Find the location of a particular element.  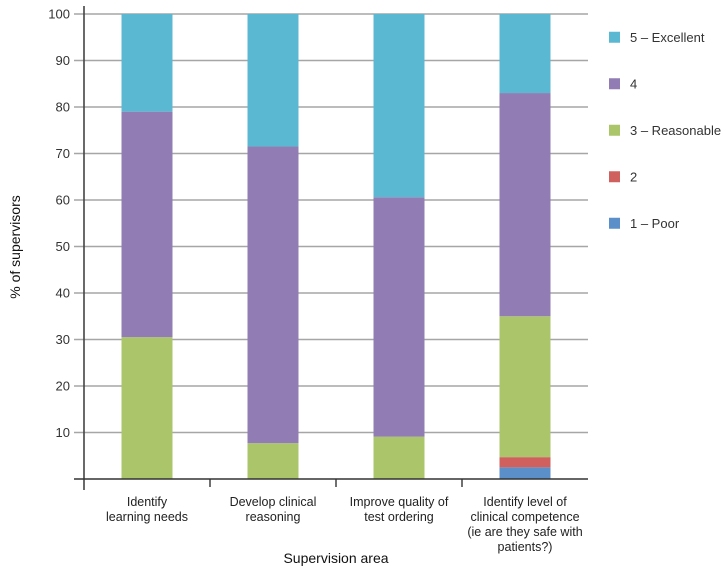

y-tick-label: 10 is located at coordinates (63, 432).